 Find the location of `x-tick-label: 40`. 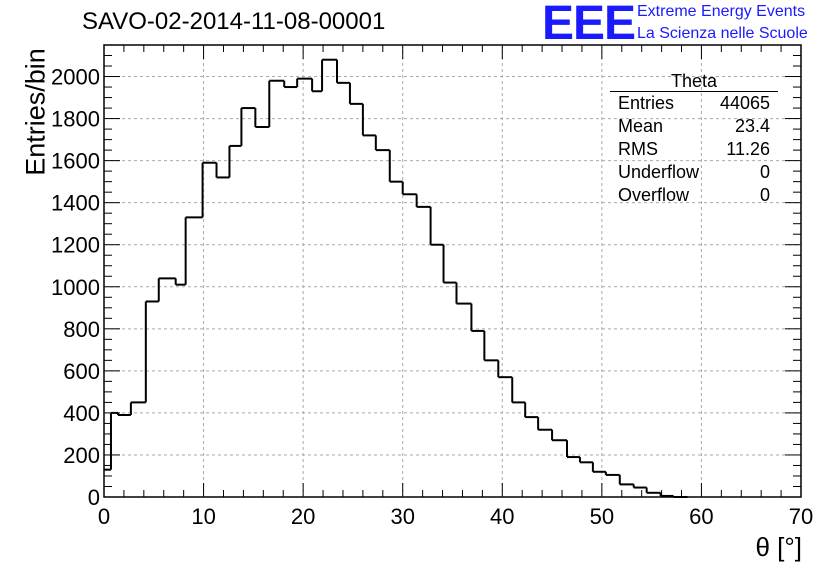

x-tick-label: 40 is located at coordinates (502, 516).